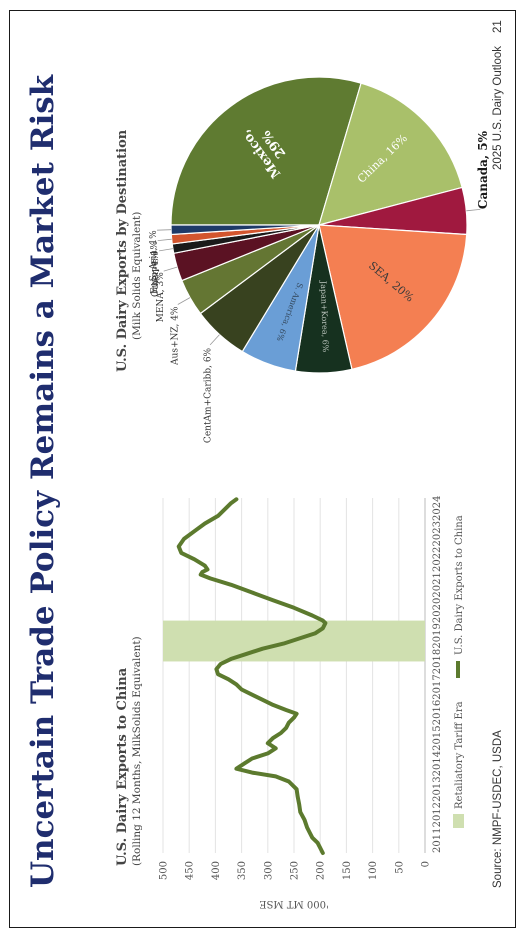 Image resolution: width=527 pixels, height=939 pixels. I want to click on legend-label-exports: U.S. Dairy Exports to China, so click(459, 585).